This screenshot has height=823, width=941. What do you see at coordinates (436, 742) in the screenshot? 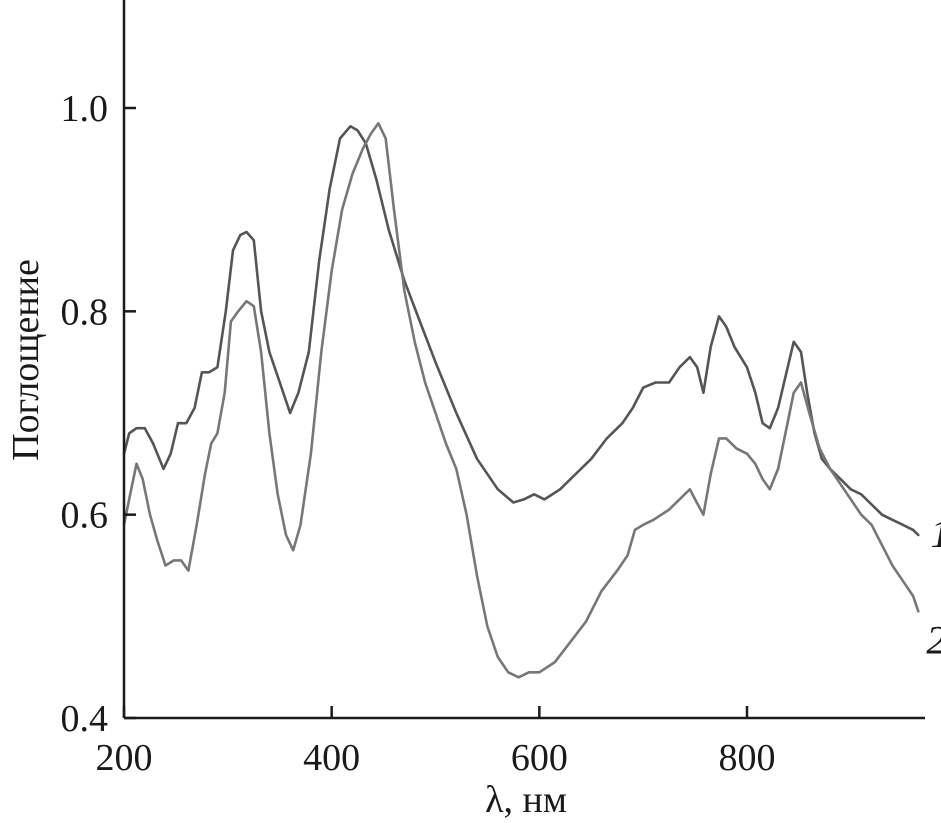
I see `x-axis-ticks: 200 400 600 800` at bounding box center [436, 742].